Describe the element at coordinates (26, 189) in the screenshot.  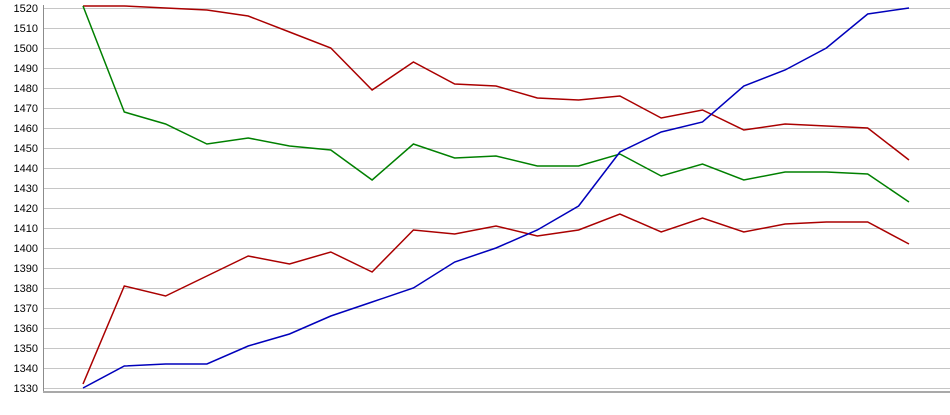
I see `y-axis-tick-label: 1430` at that location.